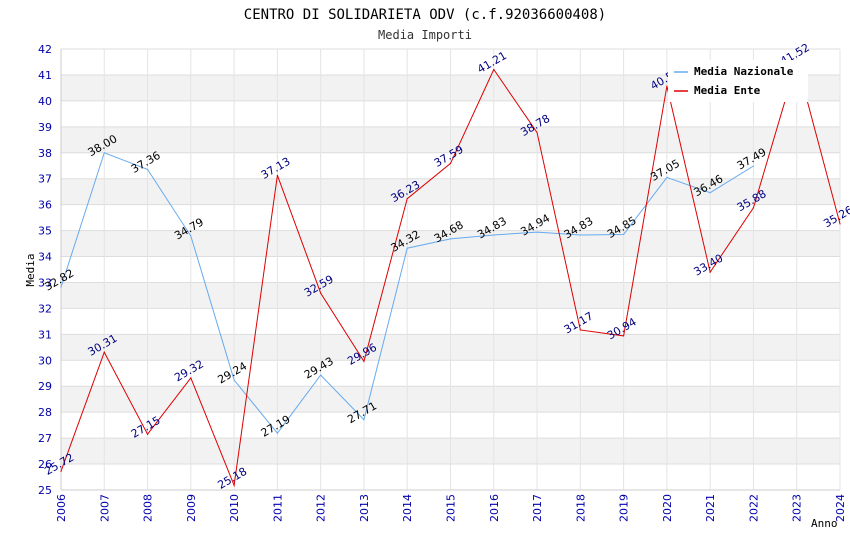 This screenshot has width=850, height=550. I want to click on y-tick-label: 30, so click(45, 360).